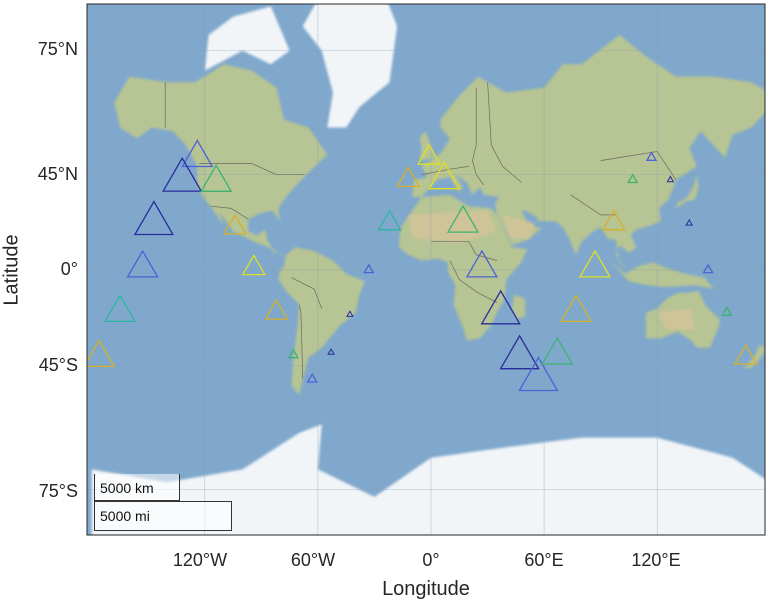 The height and width of the screenshot is (605, 768). What do you see at coordinates (221, 159) in the screenshot?
I see `land-north-america` at bounding box center [221, 159].